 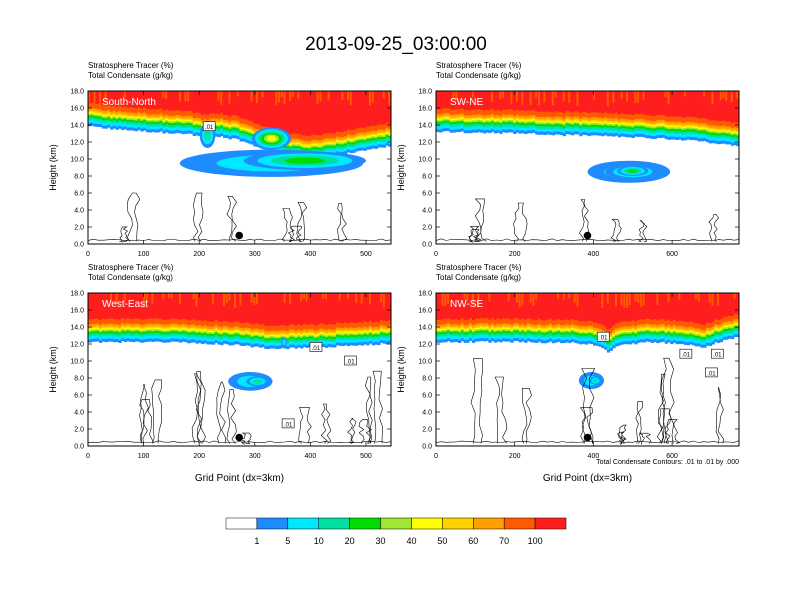 What do you see at coordinates (231, 219) in the screenshot?
I see `condensate-contour` at bounding box center [231, 219].